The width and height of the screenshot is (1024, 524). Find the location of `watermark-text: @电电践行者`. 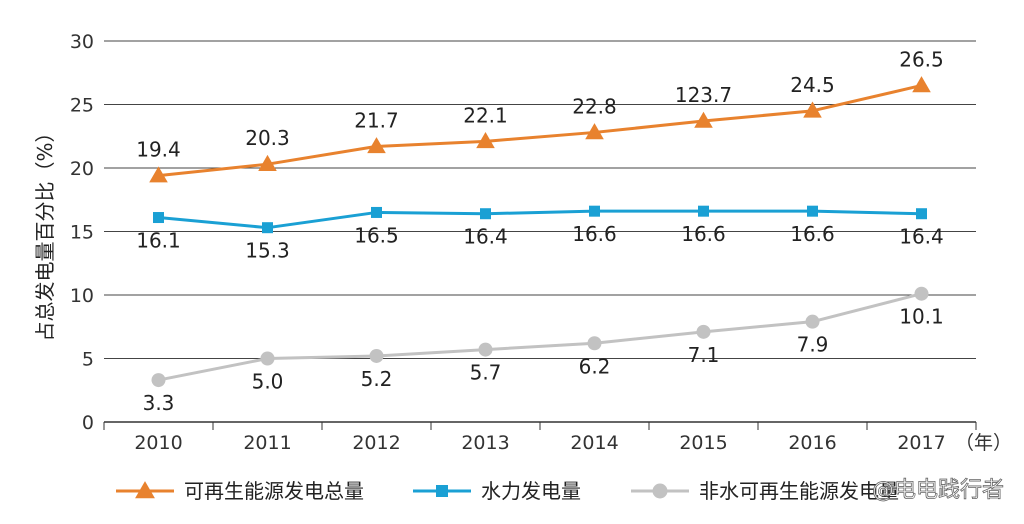

watermark-text: @电电践行者 is located at coordinates (938, 490).